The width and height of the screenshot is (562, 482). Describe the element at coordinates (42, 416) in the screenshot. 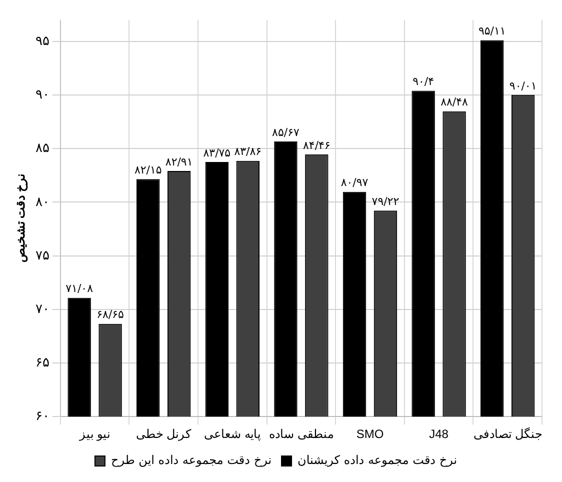

I see `y-tick-label: ۶۰` at that location.